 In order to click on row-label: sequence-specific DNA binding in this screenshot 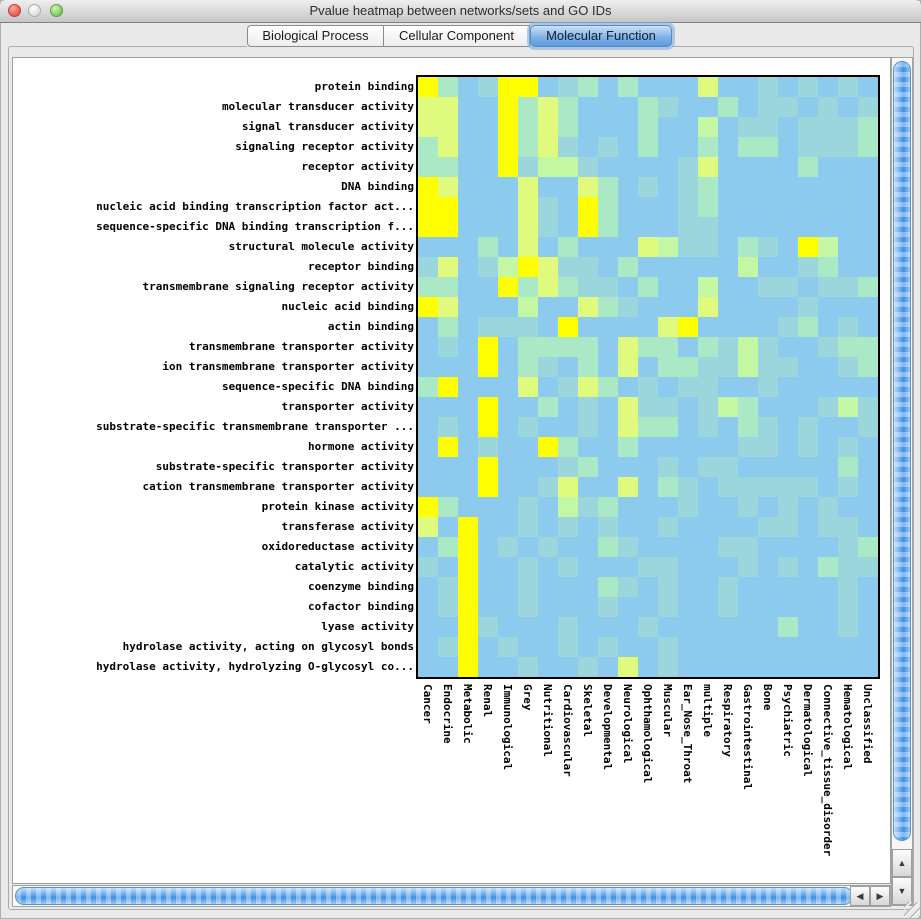, I will do `click(317, 386)`.